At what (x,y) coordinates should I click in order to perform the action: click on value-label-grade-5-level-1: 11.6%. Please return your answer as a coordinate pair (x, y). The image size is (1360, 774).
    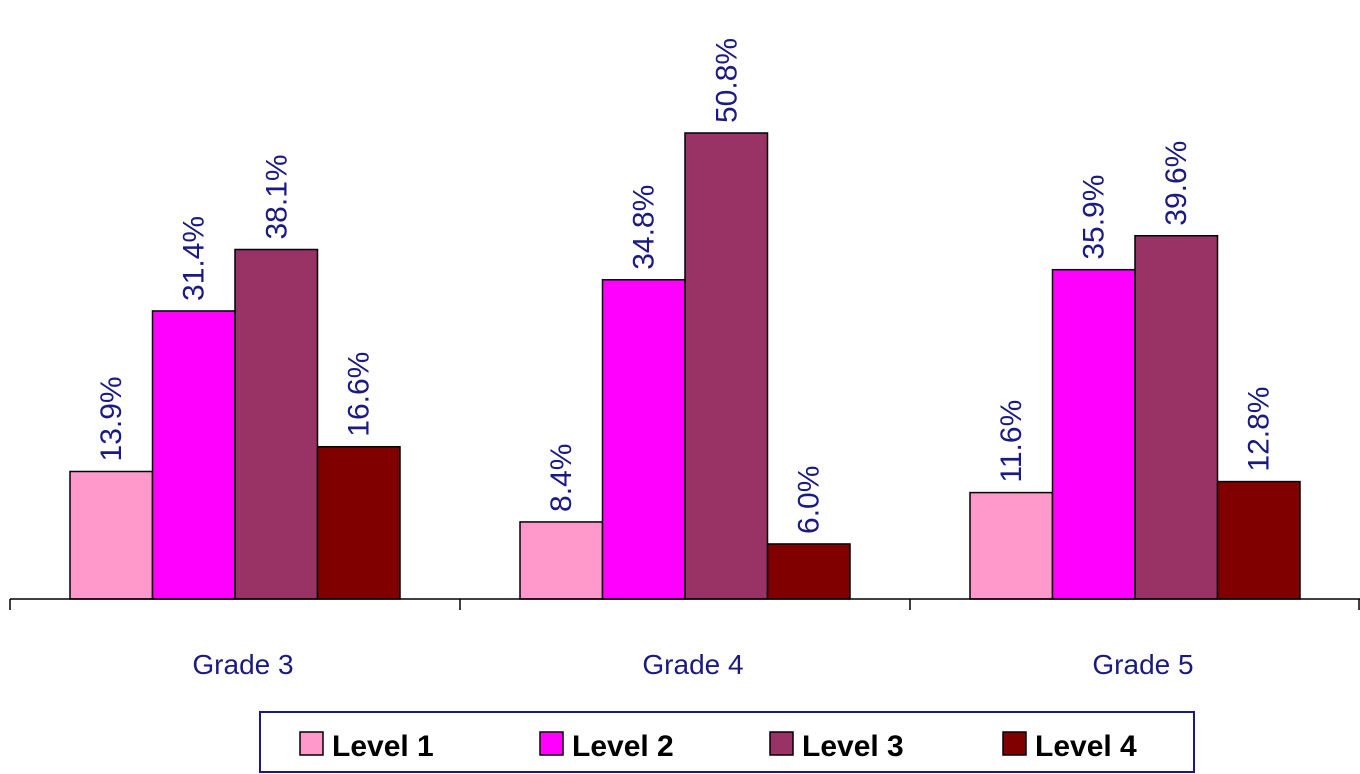
    Looking at the image, I should click on (1011, 441).